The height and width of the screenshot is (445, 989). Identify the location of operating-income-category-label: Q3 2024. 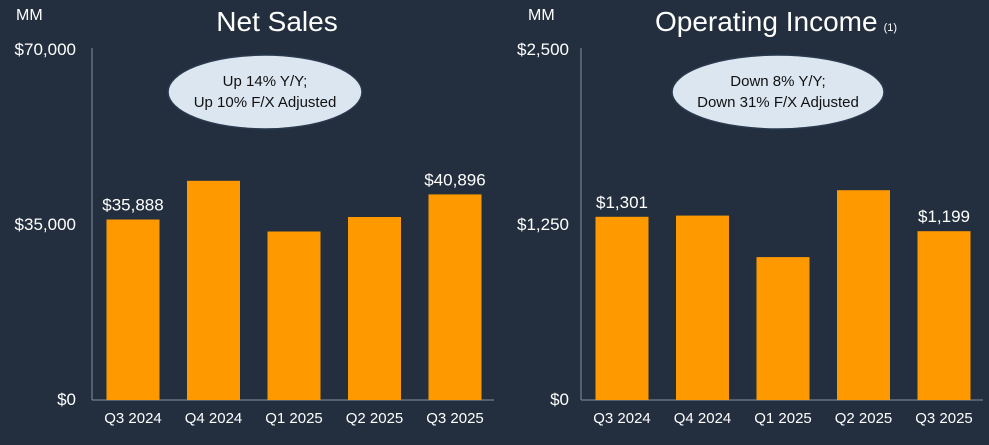
(622, 418).